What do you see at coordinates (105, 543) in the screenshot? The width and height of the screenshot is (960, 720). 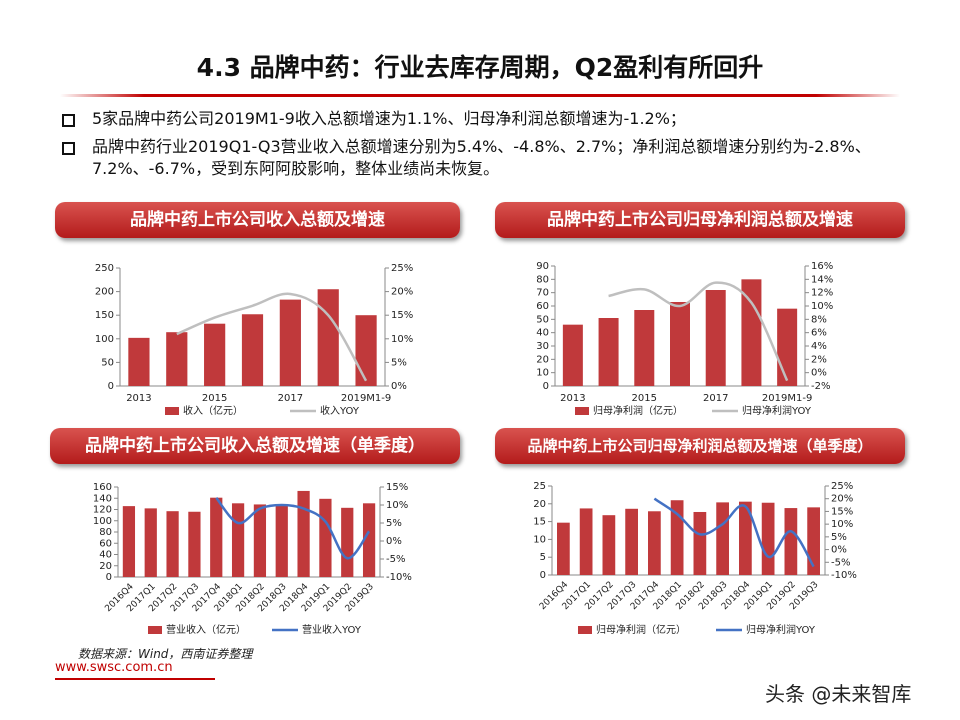 I see `y-tick-label: 60` at bounding box center [105, 543].